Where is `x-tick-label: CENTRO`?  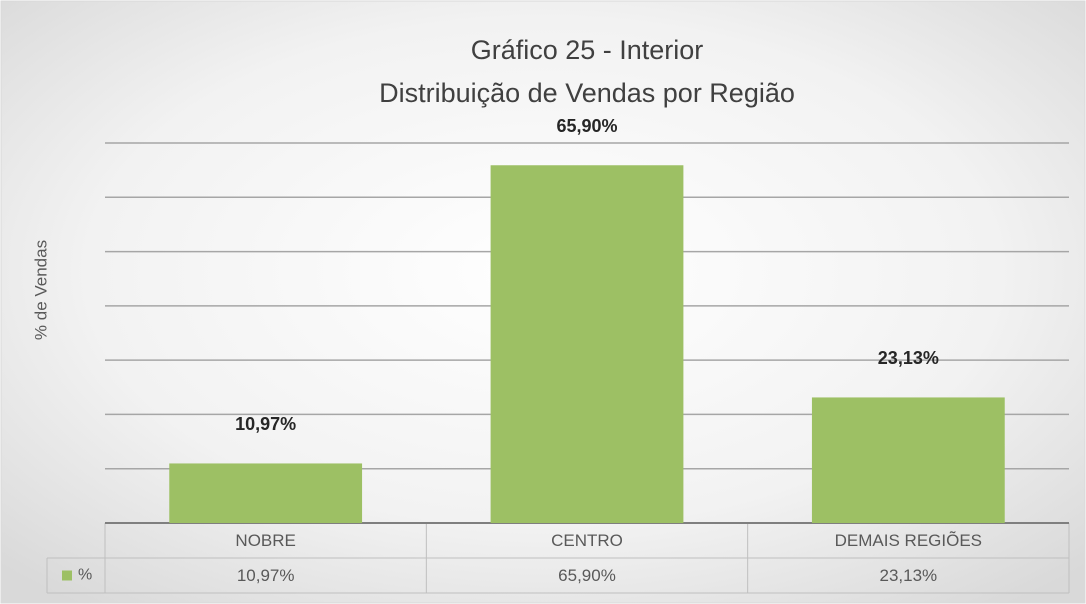
x-tick-label: CENTRO is located at coordinates (587, 540).